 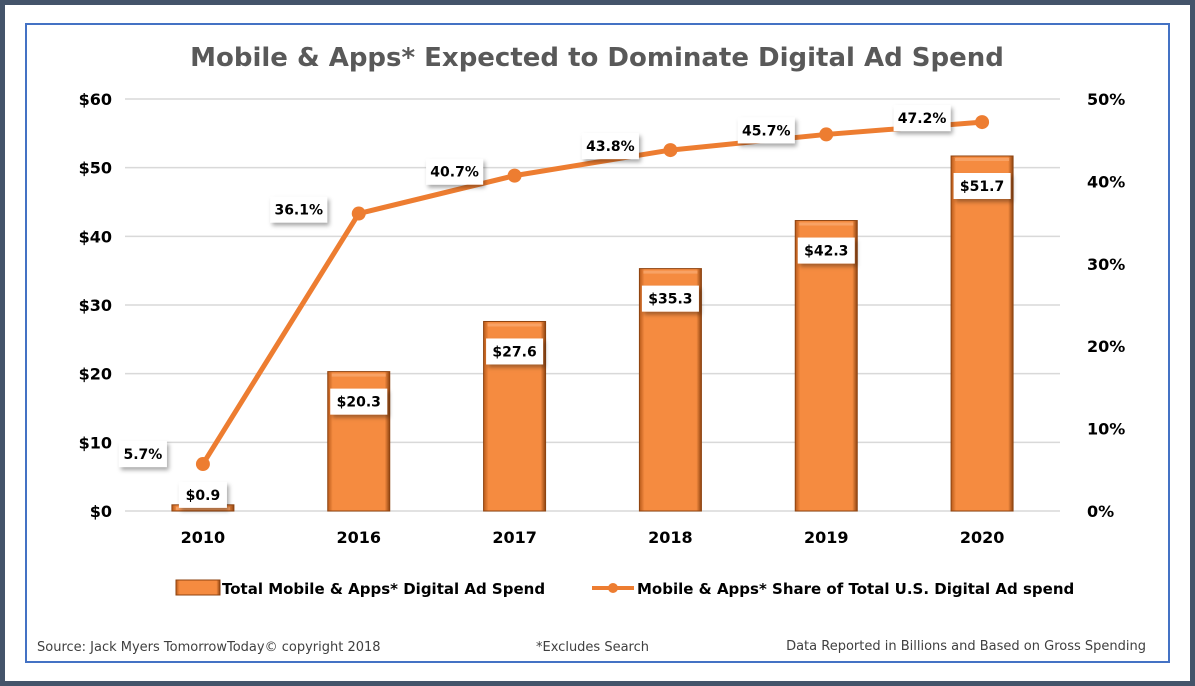 I want to click on x-tick-label: 2016, so click(x=358, y=537).